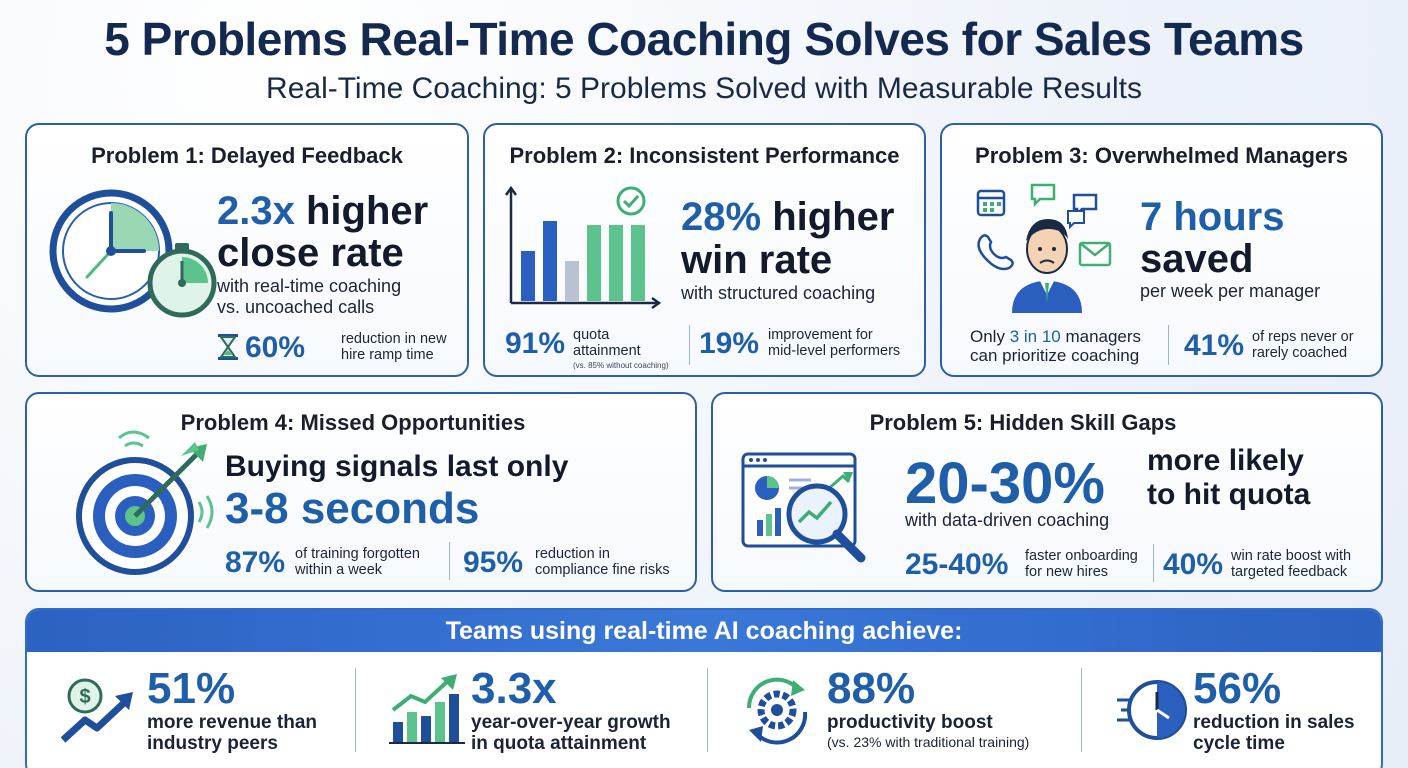 The height and width of the screenshot is (768, 1408). I want to click on problem-1-headline-number: 2.3x, so click(256, 211).